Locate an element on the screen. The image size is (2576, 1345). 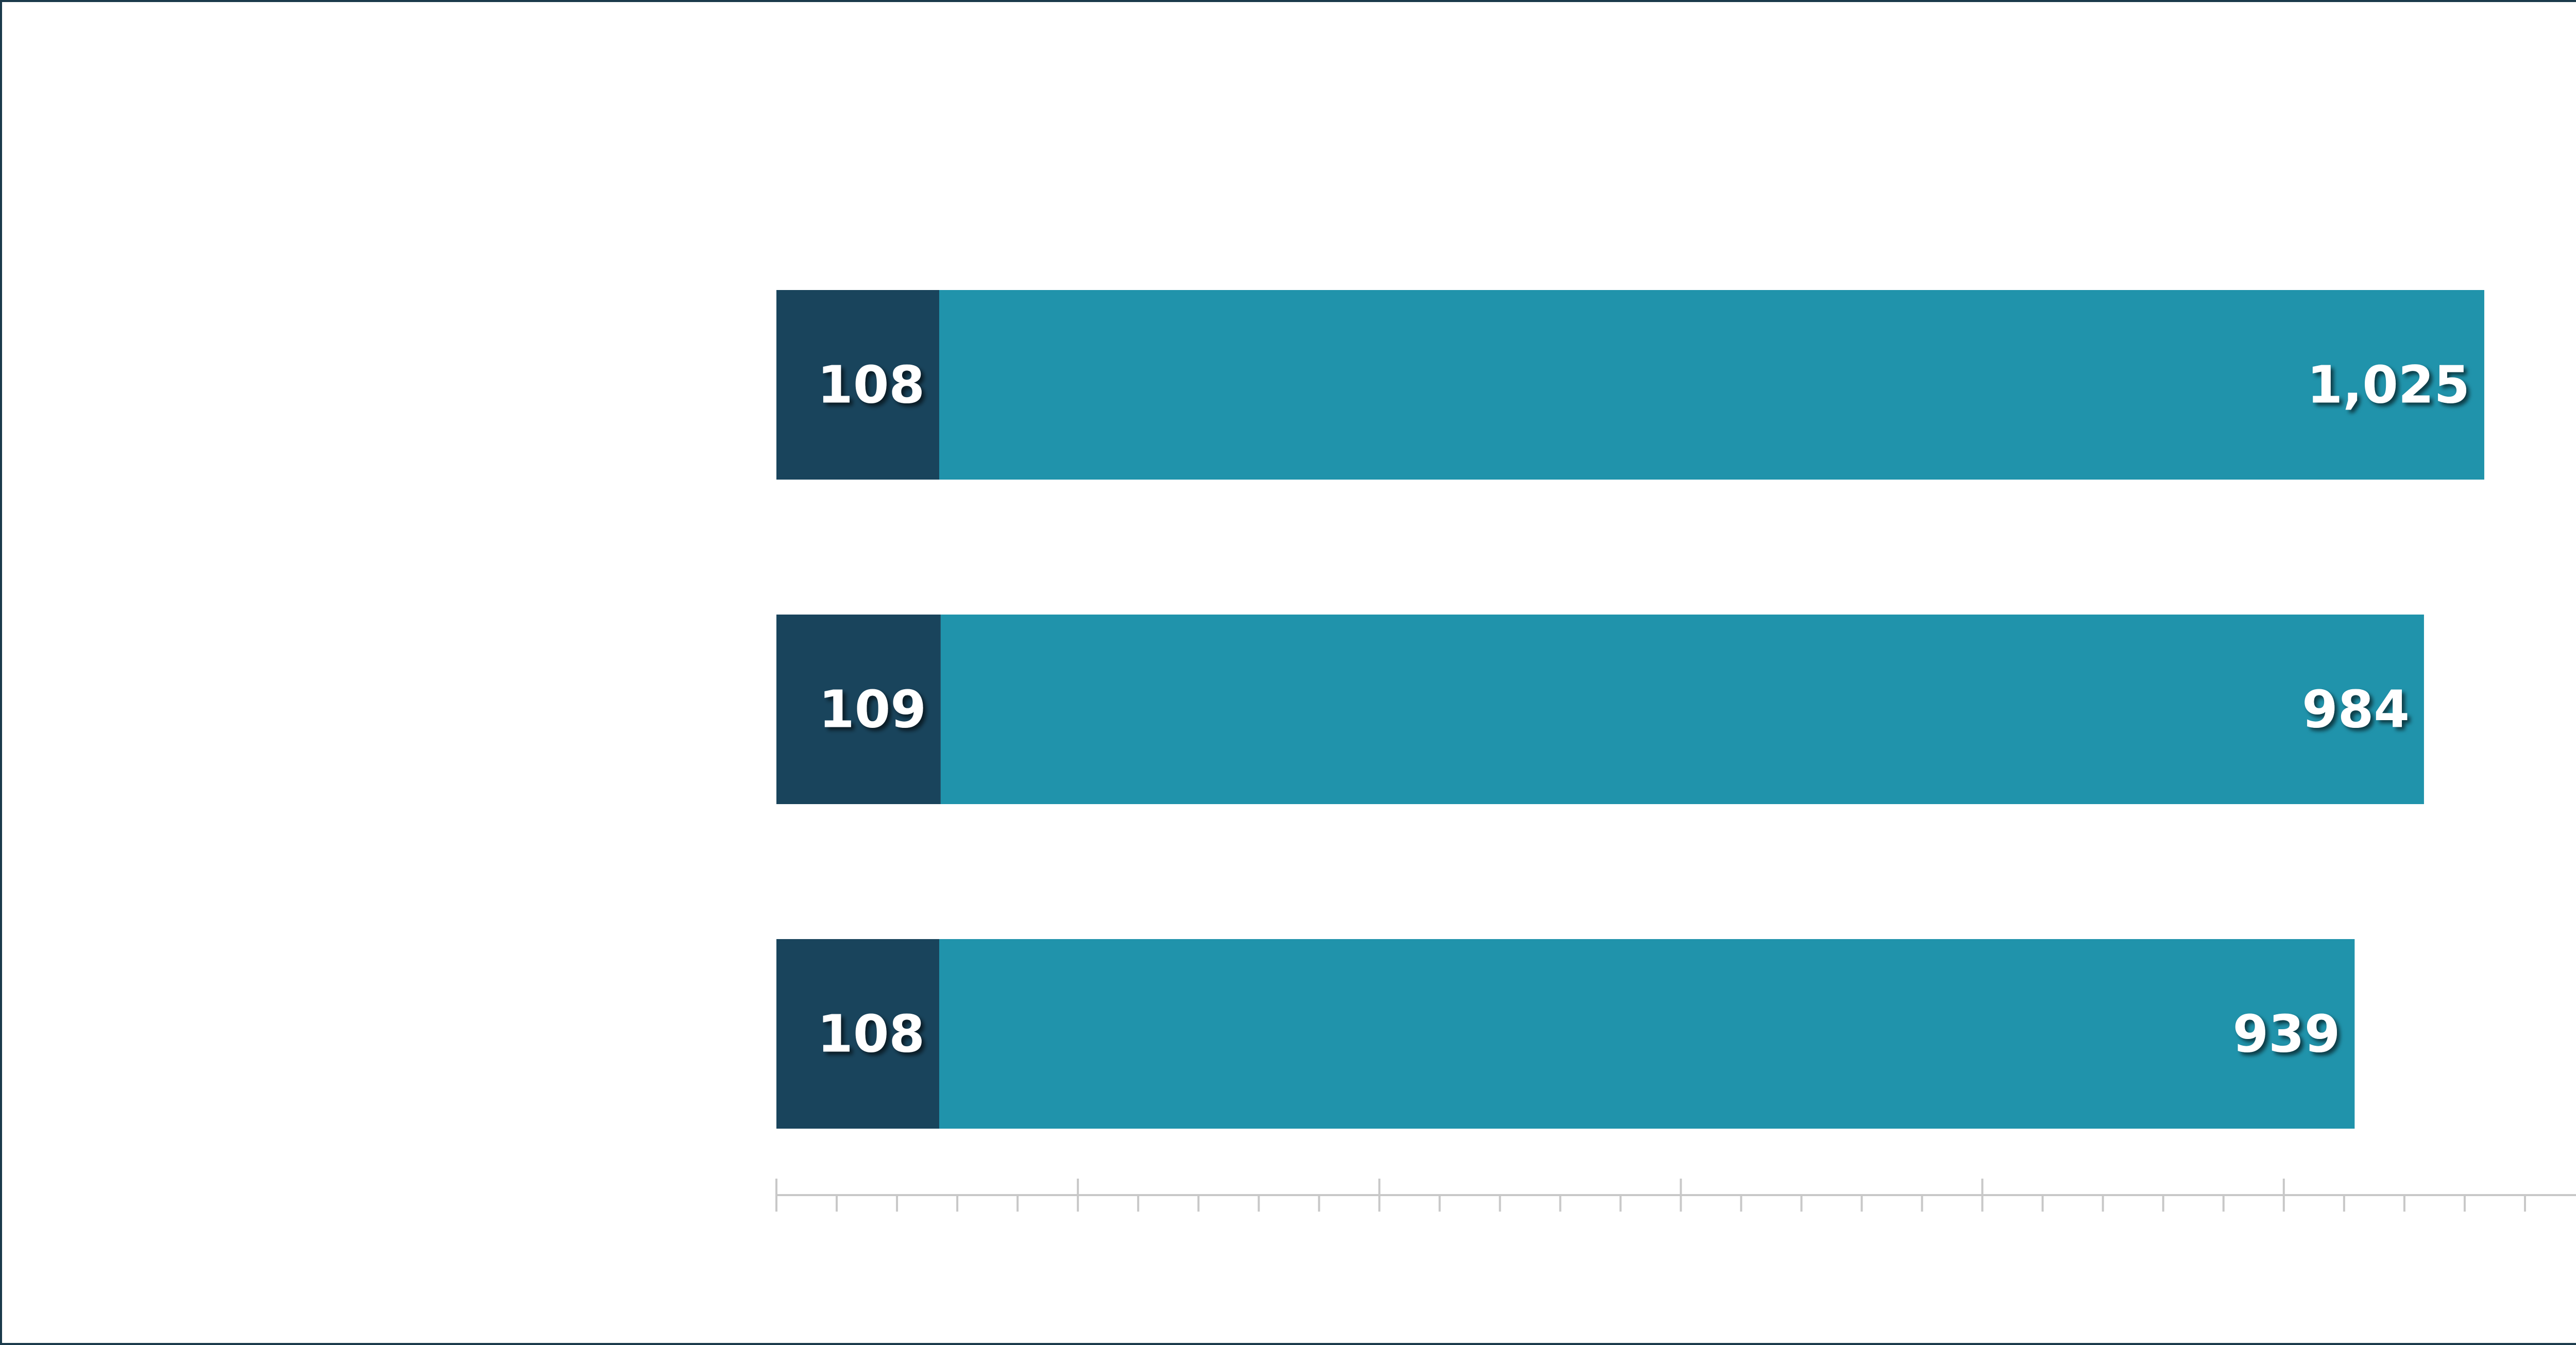
data-label-2-row-1: 1,025 is located at coordinates (2388, 385).